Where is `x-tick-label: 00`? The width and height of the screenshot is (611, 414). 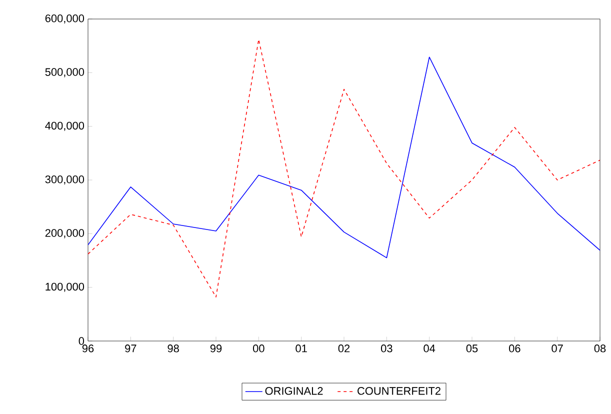
x-tick-label: 00 is located at coordinates (258, 348).